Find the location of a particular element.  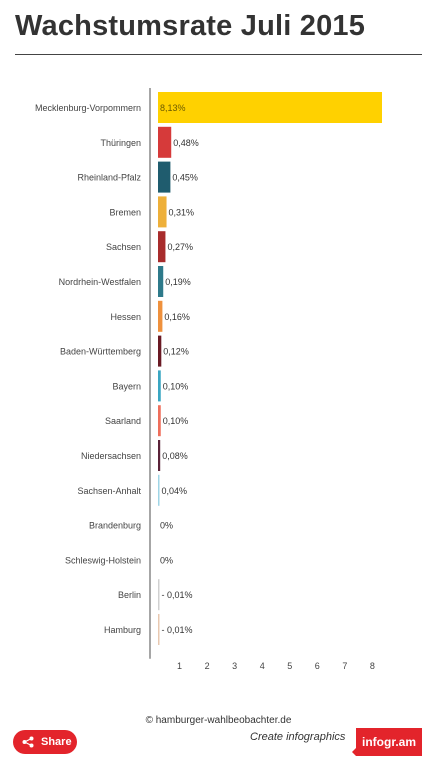

share-button: Share is located at coordinates (45, 742).